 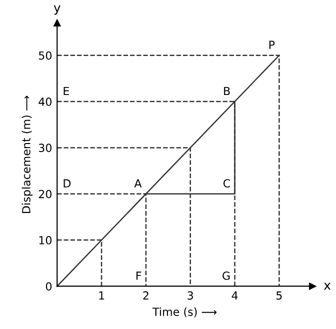 I want to click on text: y, so click(x=57, y=10).